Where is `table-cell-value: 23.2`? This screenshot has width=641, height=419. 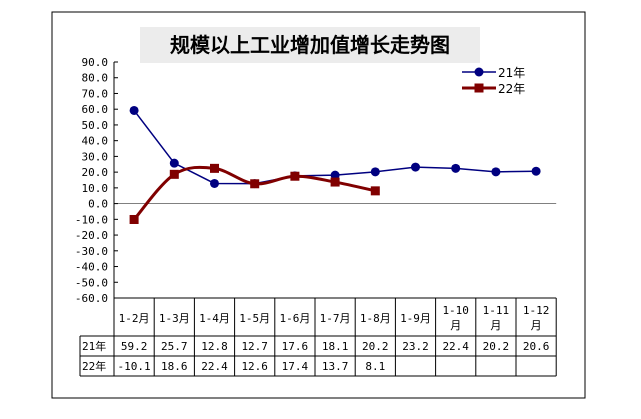 table-cell-value: 23.2 is located at coordinates (415, 346).